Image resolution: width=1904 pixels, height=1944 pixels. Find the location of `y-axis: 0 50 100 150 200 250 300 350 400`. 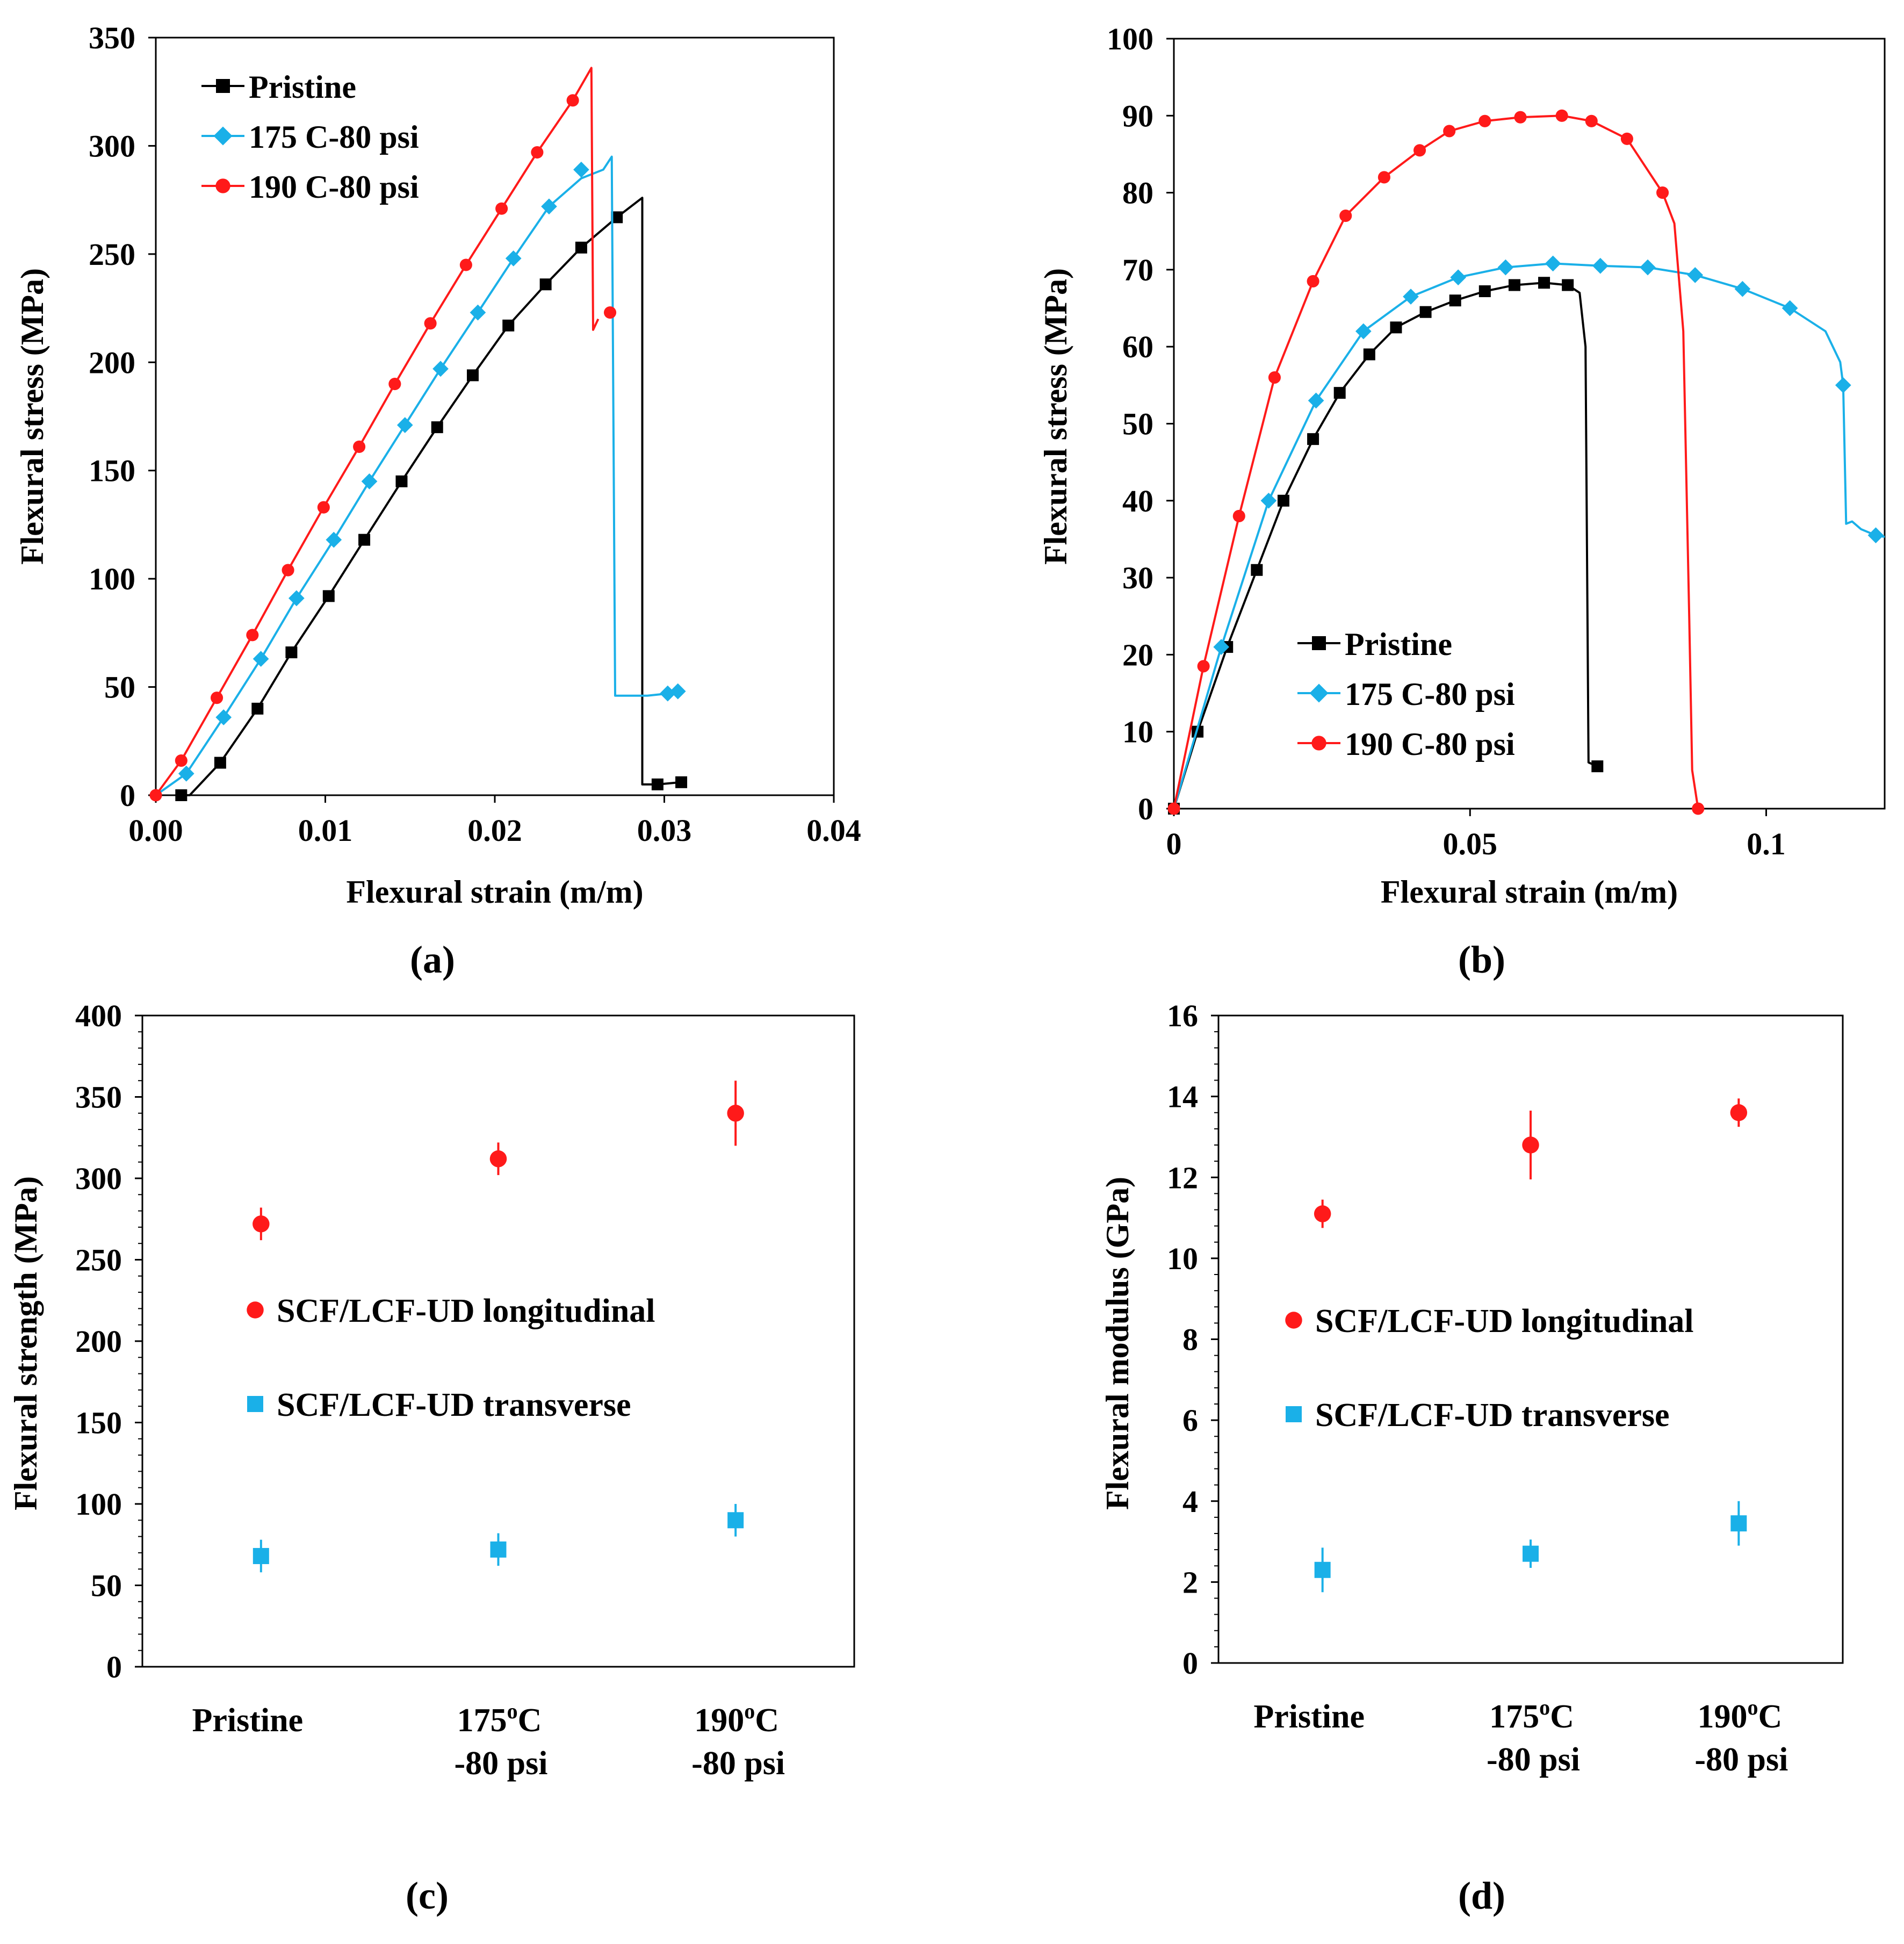

y-axis: 0 50 100 150 200 250 300 350 400 is located at coordinates (108, 1341).